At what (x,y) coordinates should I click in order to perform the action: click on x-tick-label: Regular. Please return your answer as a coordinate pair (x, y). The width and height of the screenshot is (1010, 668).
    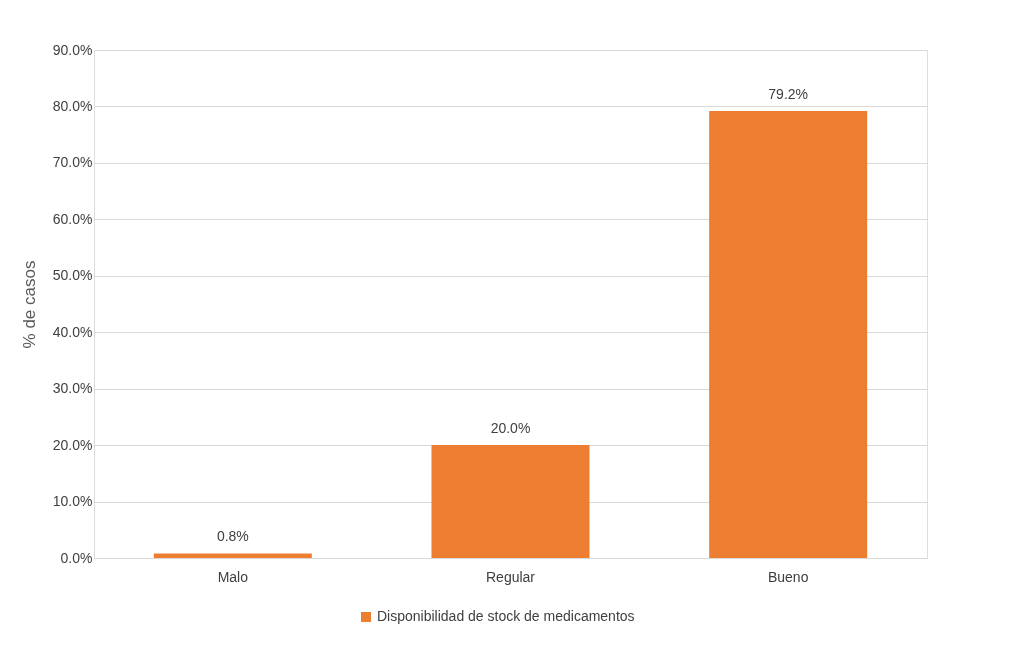
    Looking at the image, I should click on (510, 576).